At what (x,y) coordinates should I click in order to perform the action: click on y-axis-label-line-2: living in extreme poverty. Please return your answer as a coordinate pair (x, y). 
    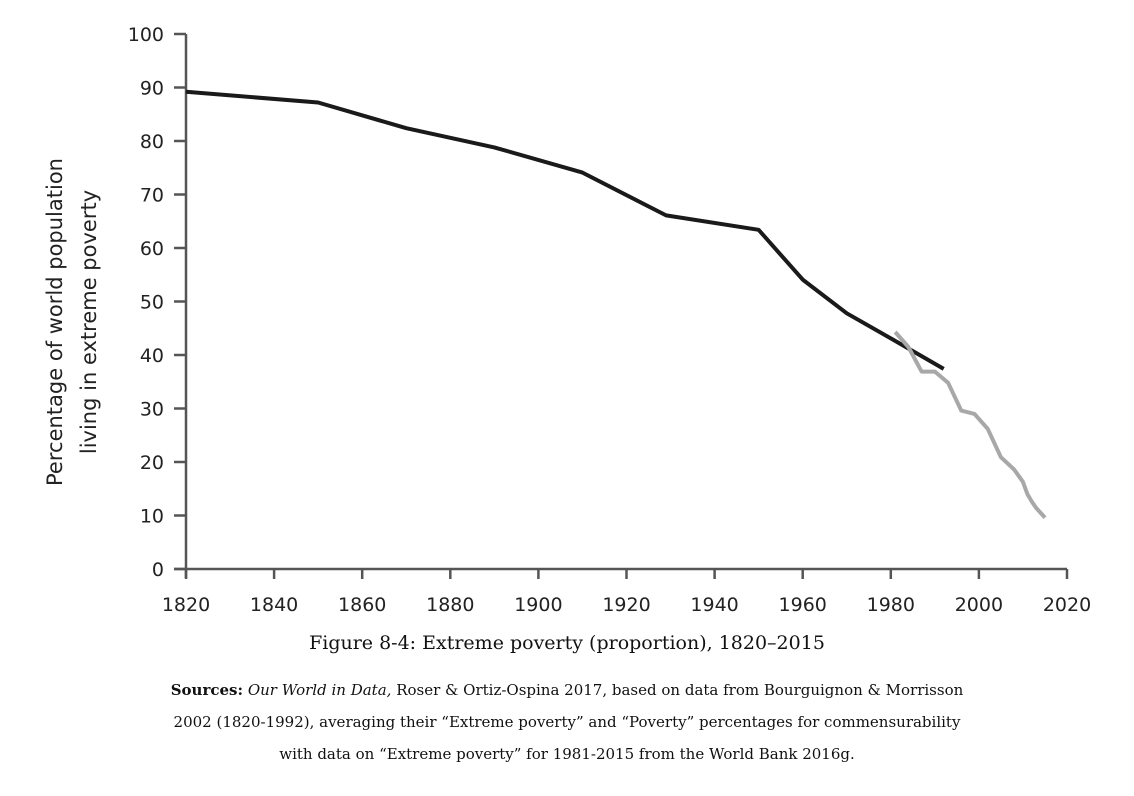
    Looking at the image, I should click on (89, 322).